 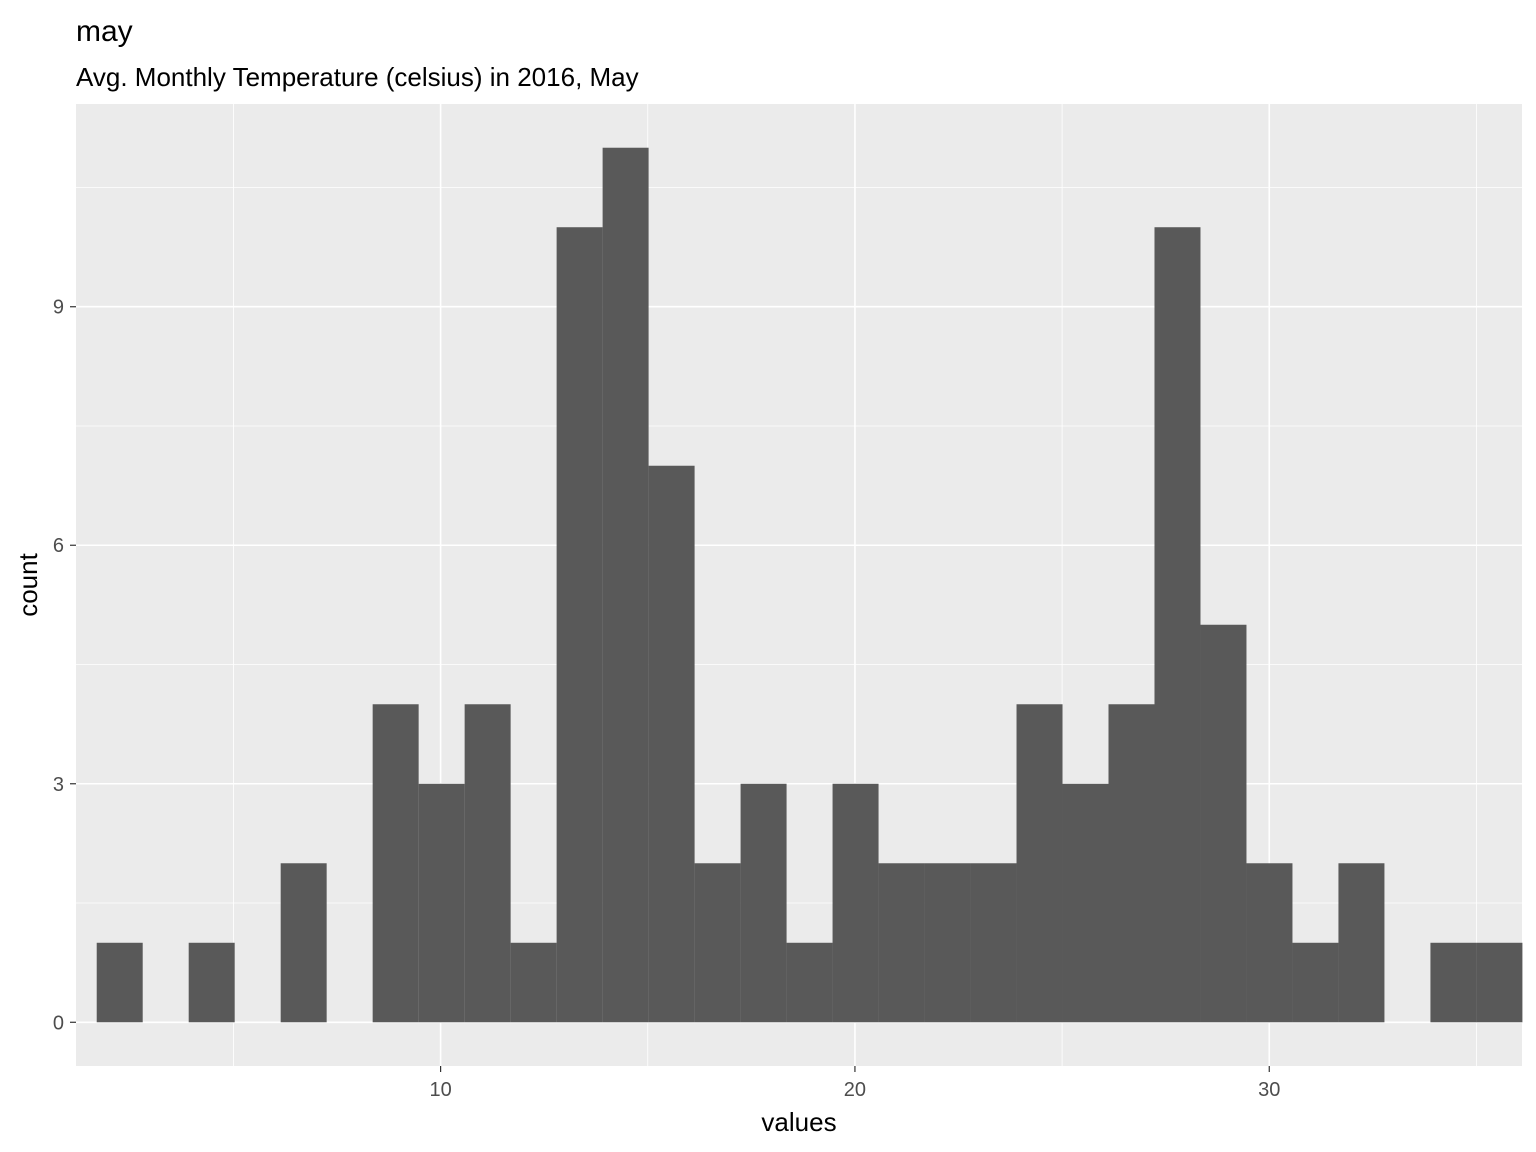 I want to click on y-axis-title: count, so click(x=28, y=584).